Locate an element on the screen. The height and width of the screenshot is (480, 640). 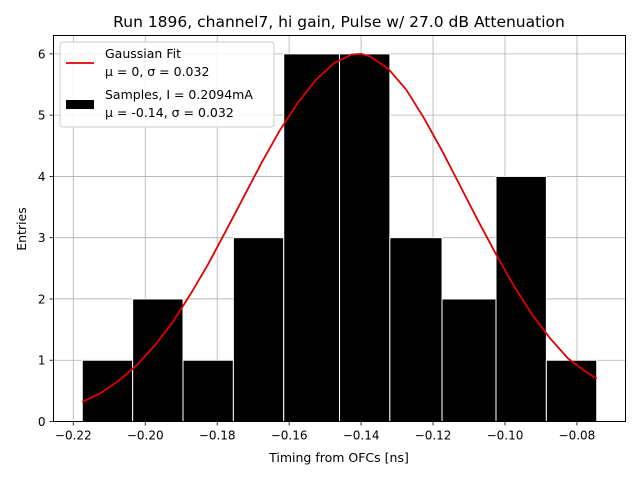
y-tick-label: 4 is located at coordinates (42, 177).